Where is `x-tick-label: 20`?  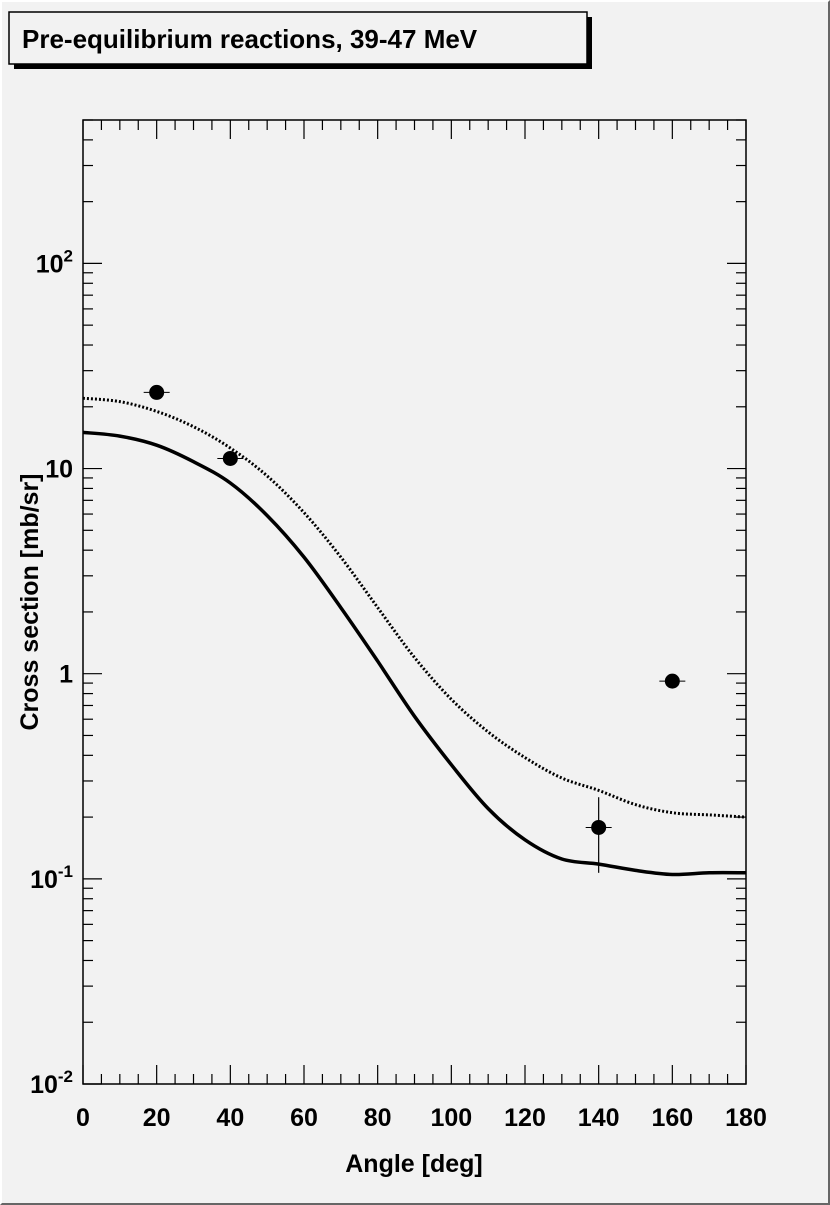 x-tick-label: 20 is located at coordinates (157, 1118).